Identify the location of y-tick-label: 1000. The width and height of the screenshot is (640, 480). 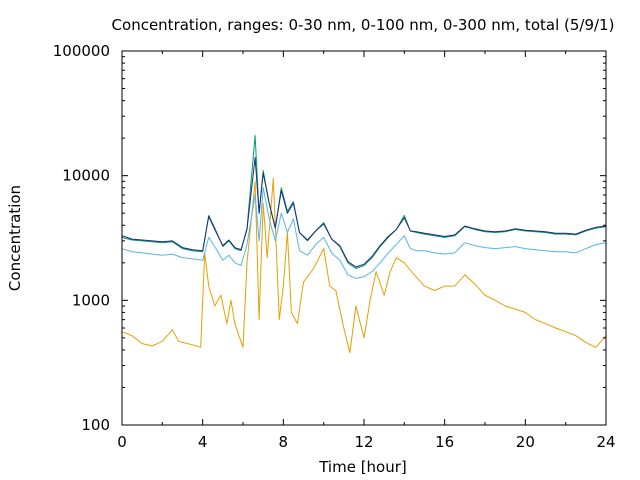
(91, 300).